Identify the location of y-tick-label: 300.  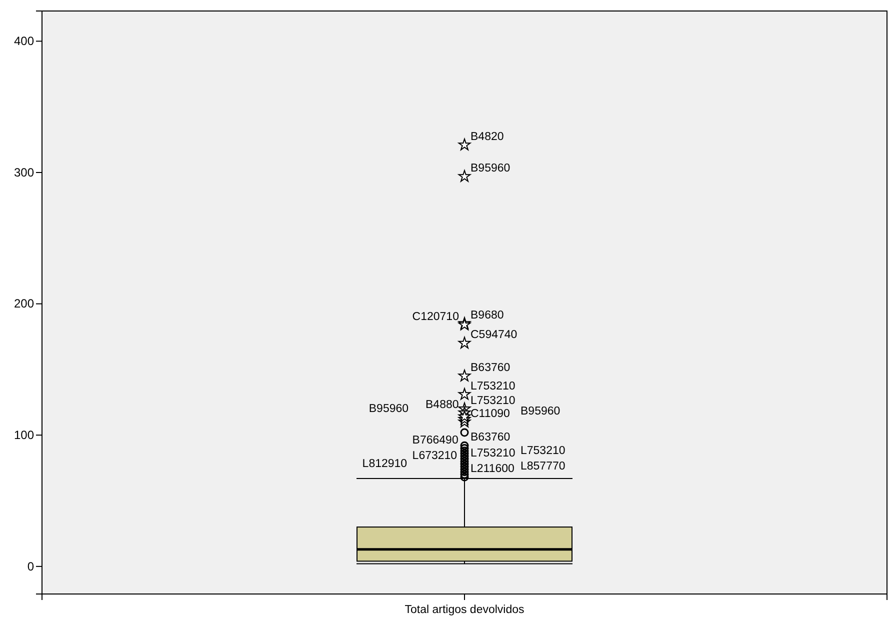
(24, 172).